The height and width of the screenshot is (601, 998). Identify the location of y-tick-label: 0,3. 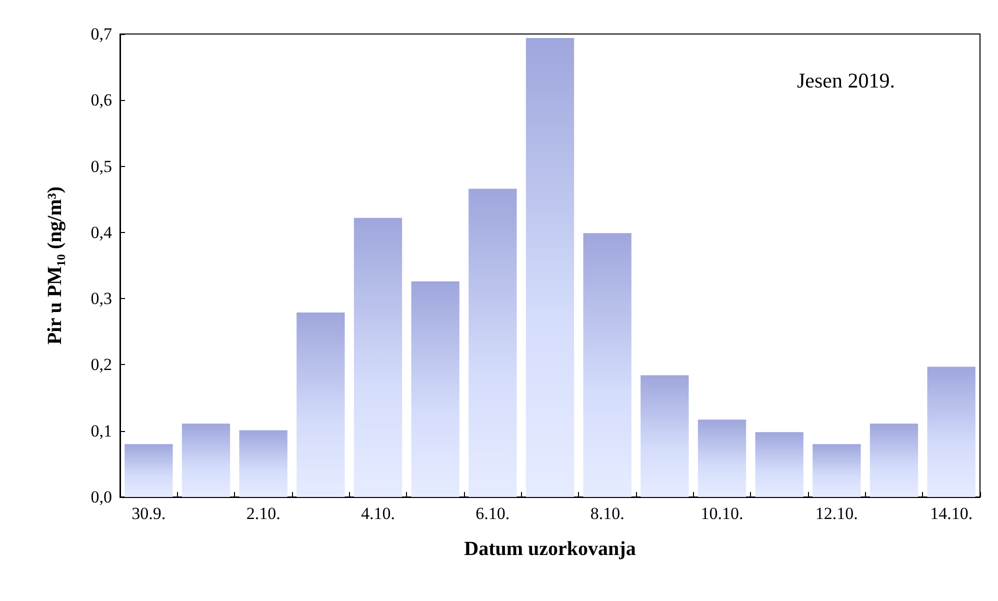
(101, 298).